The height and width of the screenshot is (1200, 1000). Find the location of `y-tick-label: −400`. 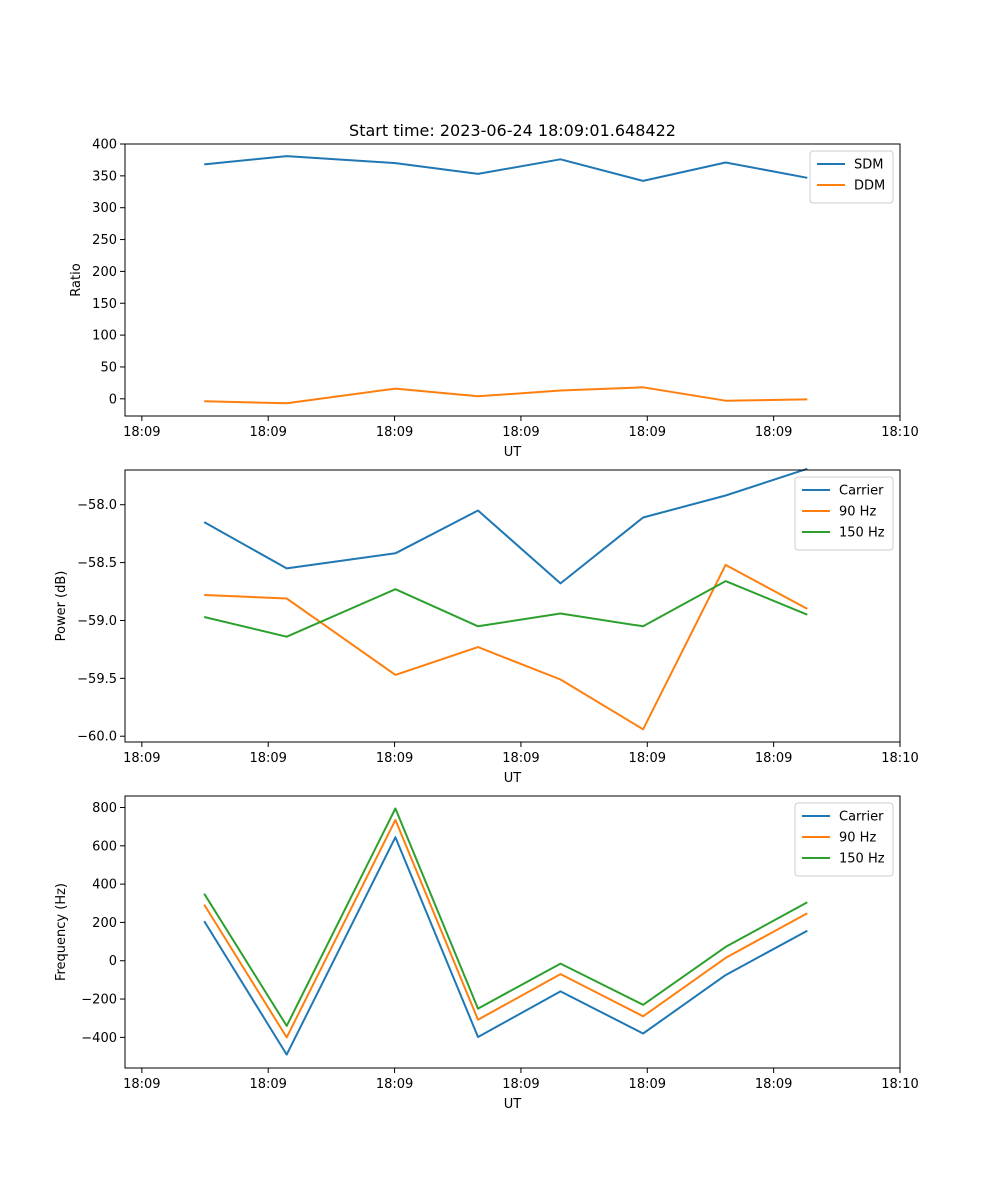

y-tick-label: −400 is located at coordinates (99, 1038).